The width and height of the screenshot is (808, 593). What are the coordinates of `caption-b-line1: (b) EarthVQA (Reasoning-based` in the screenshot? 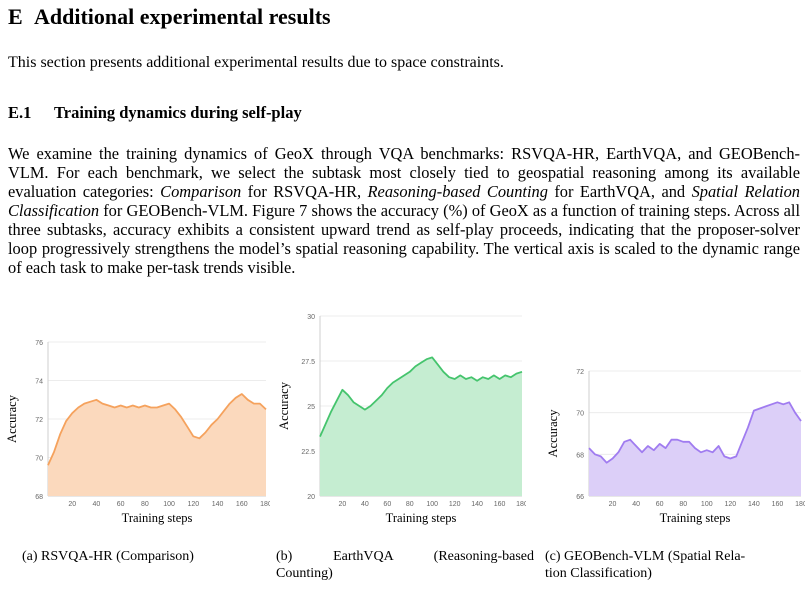 It's located at (405, 556).